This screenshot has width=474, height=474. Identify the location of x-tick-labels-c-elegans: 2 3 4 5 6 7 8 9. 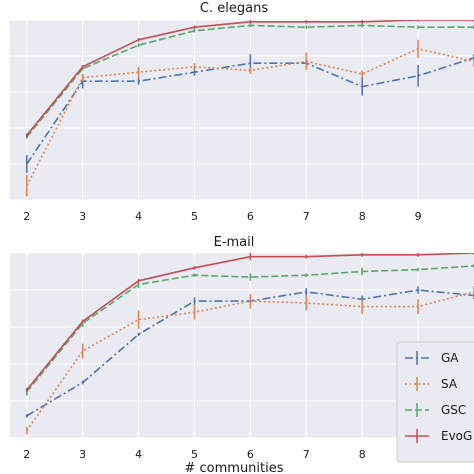
(222, 216).